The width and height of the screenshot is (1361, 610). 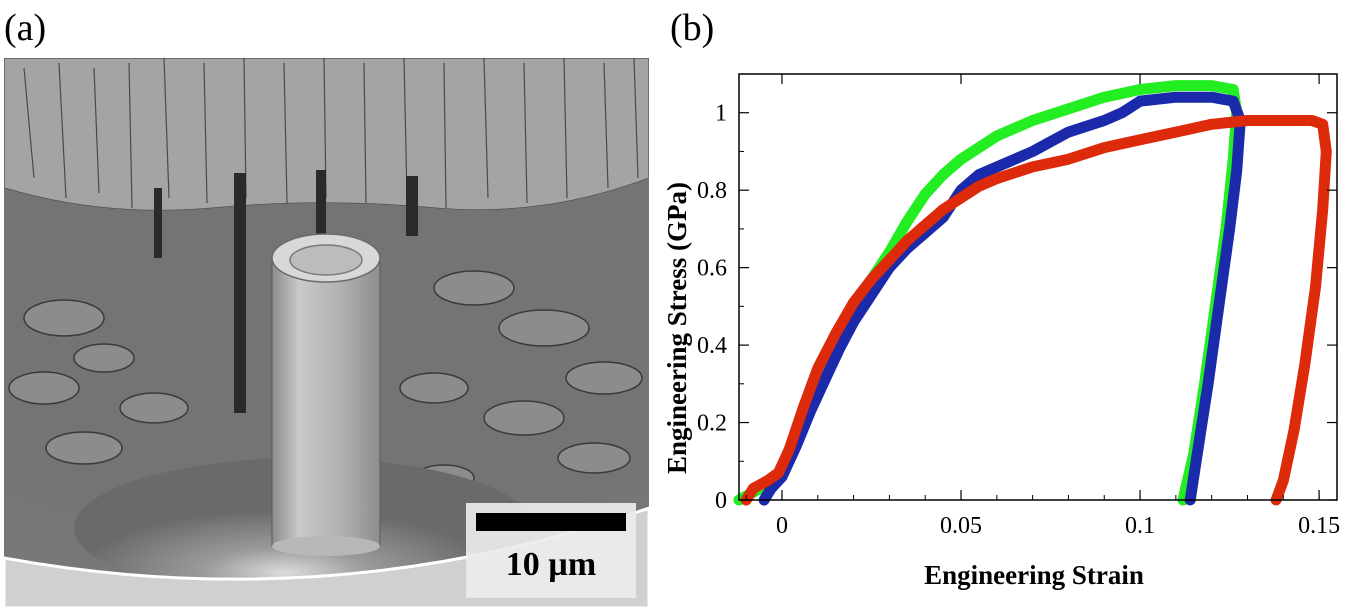 What do you see at coordinates (551, 522) in the screenshot?
I see `scale-bar-line` at bounding box center [551, 522].